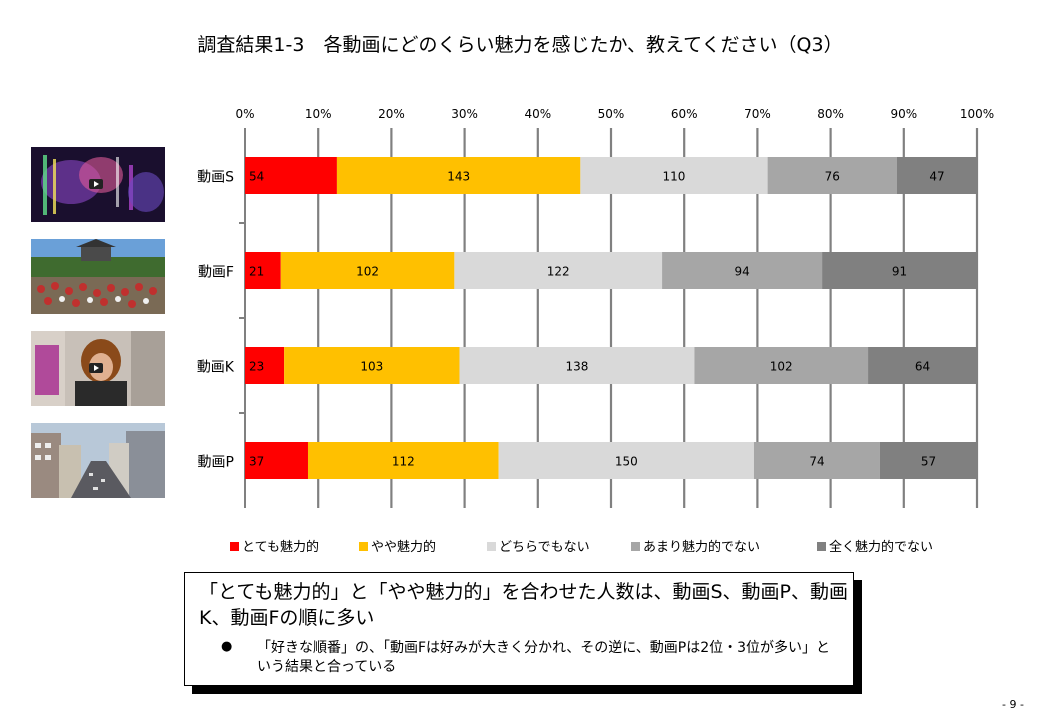  I want to click on bar-動画F-series-4, so click(899, 270).